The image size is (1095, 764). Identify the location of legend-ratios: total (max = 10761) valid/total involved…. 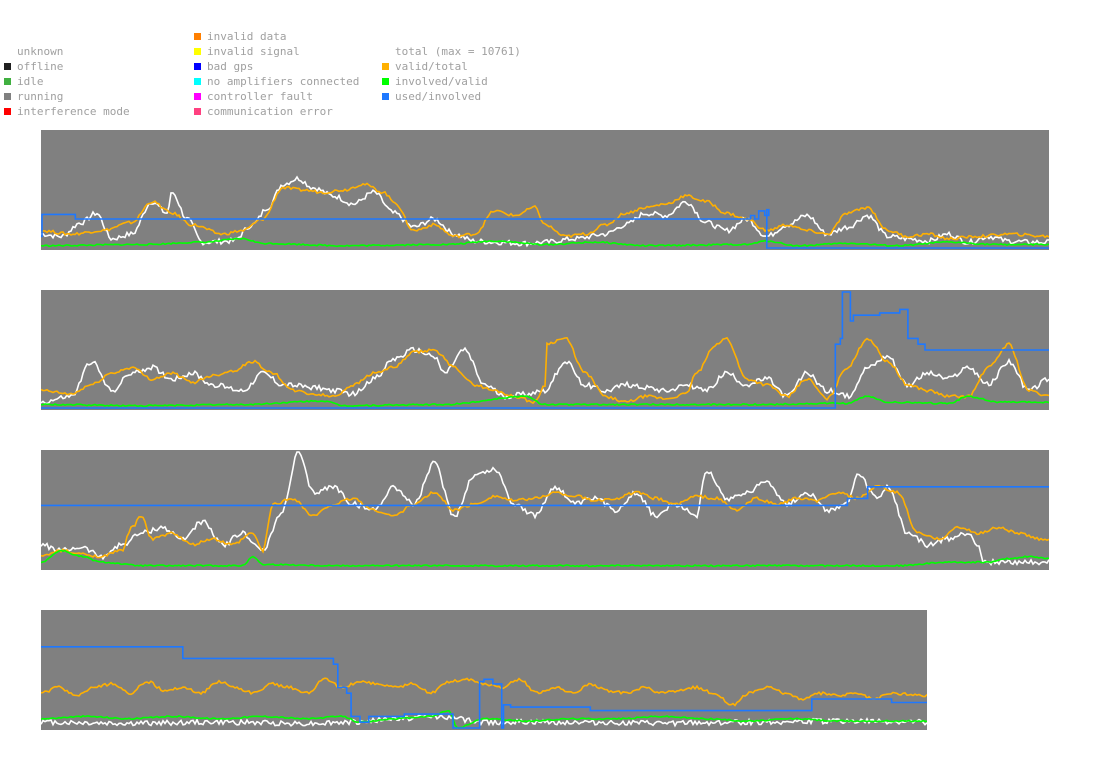
(472, 62).